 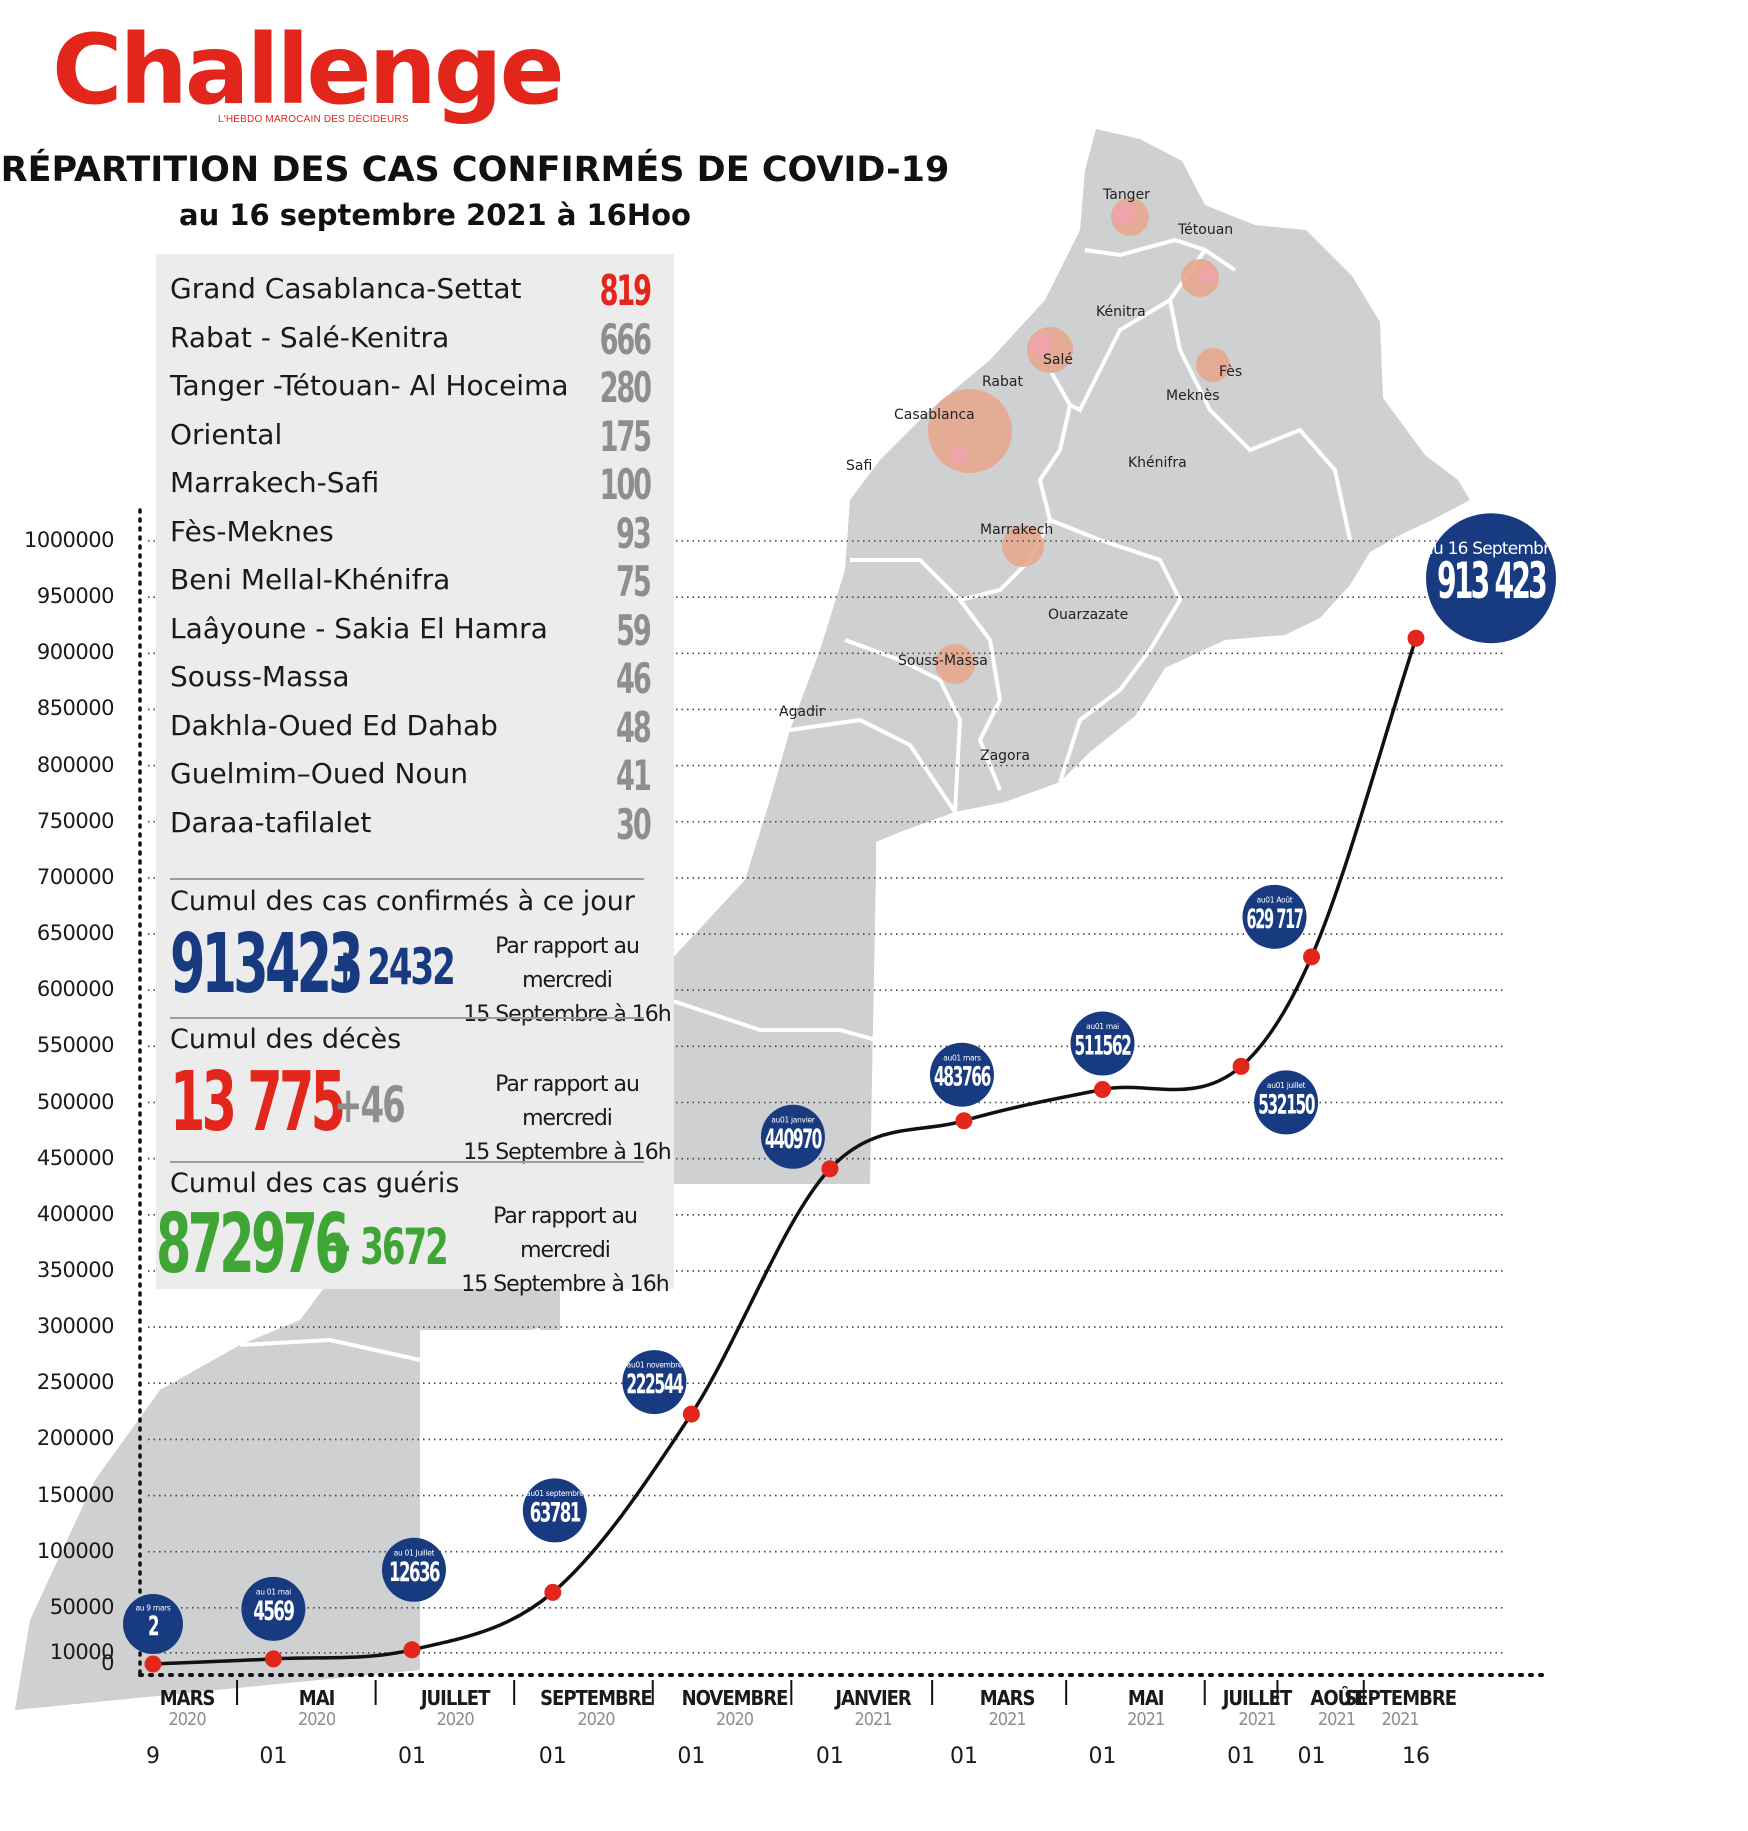 I want to click on region-row: Guelmim–Oued Noun 41, so click(x=415, y=775).